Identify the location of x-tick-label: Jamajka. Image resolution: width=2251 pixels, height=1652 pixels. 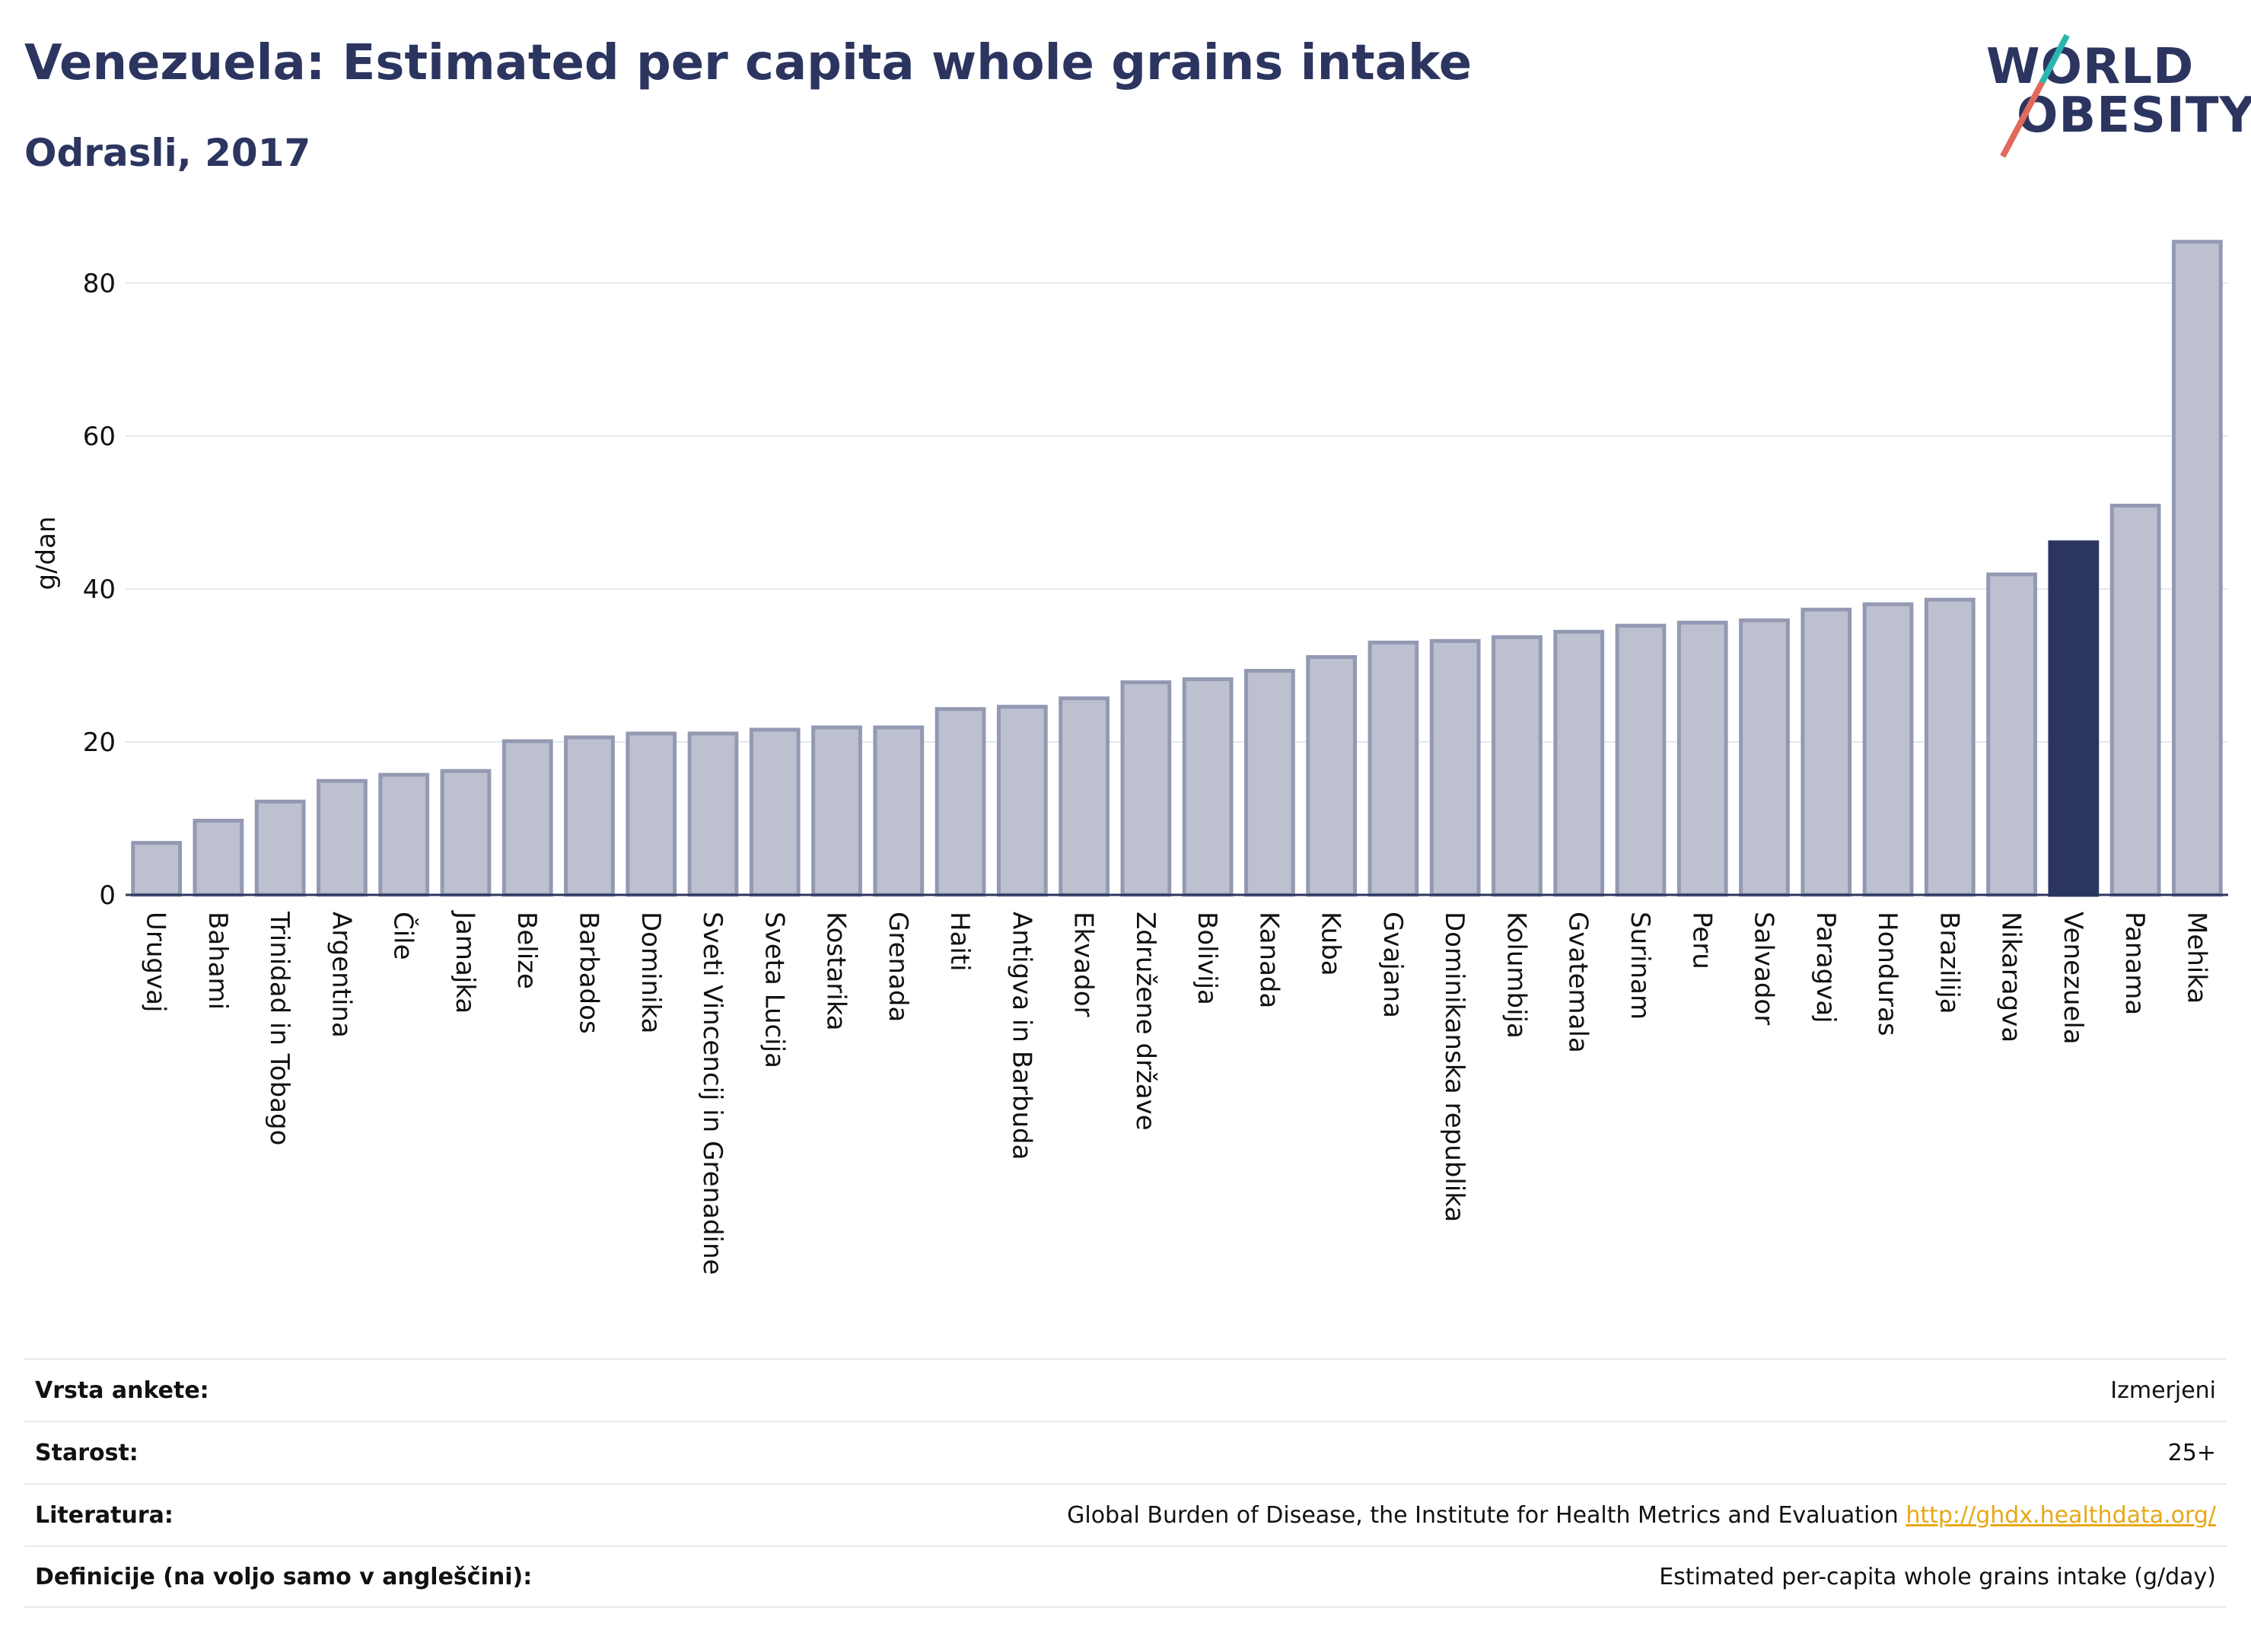
(465, 962).